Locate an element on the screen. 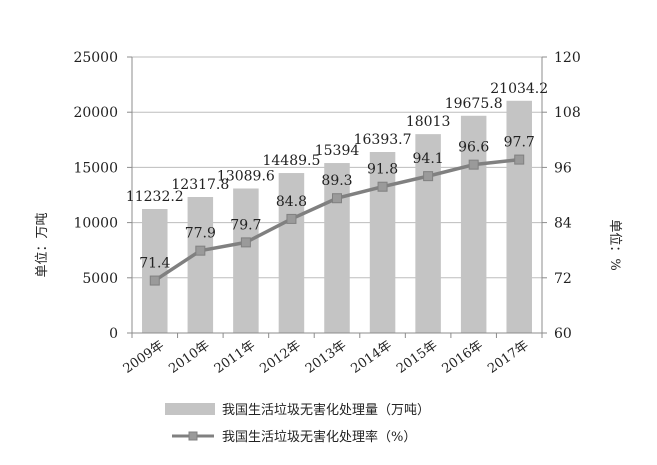 The width and height of the screenshot is (657, 465). x-tick-label: 2016年 is located at coordinates (463, 357).